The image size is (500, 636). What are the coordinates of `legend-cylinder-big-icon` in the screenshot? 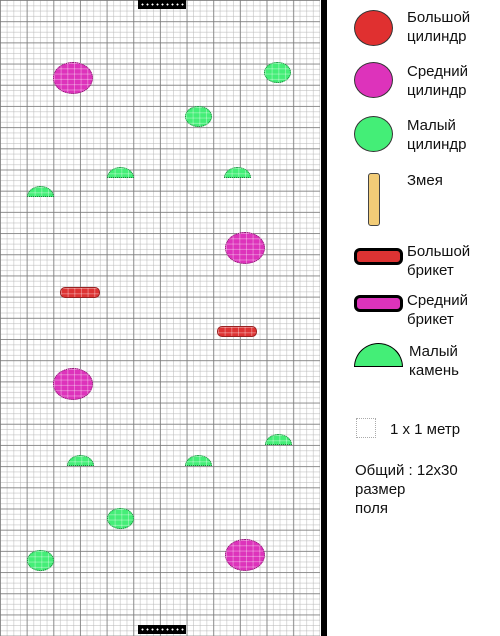 It's located at (373, 28).